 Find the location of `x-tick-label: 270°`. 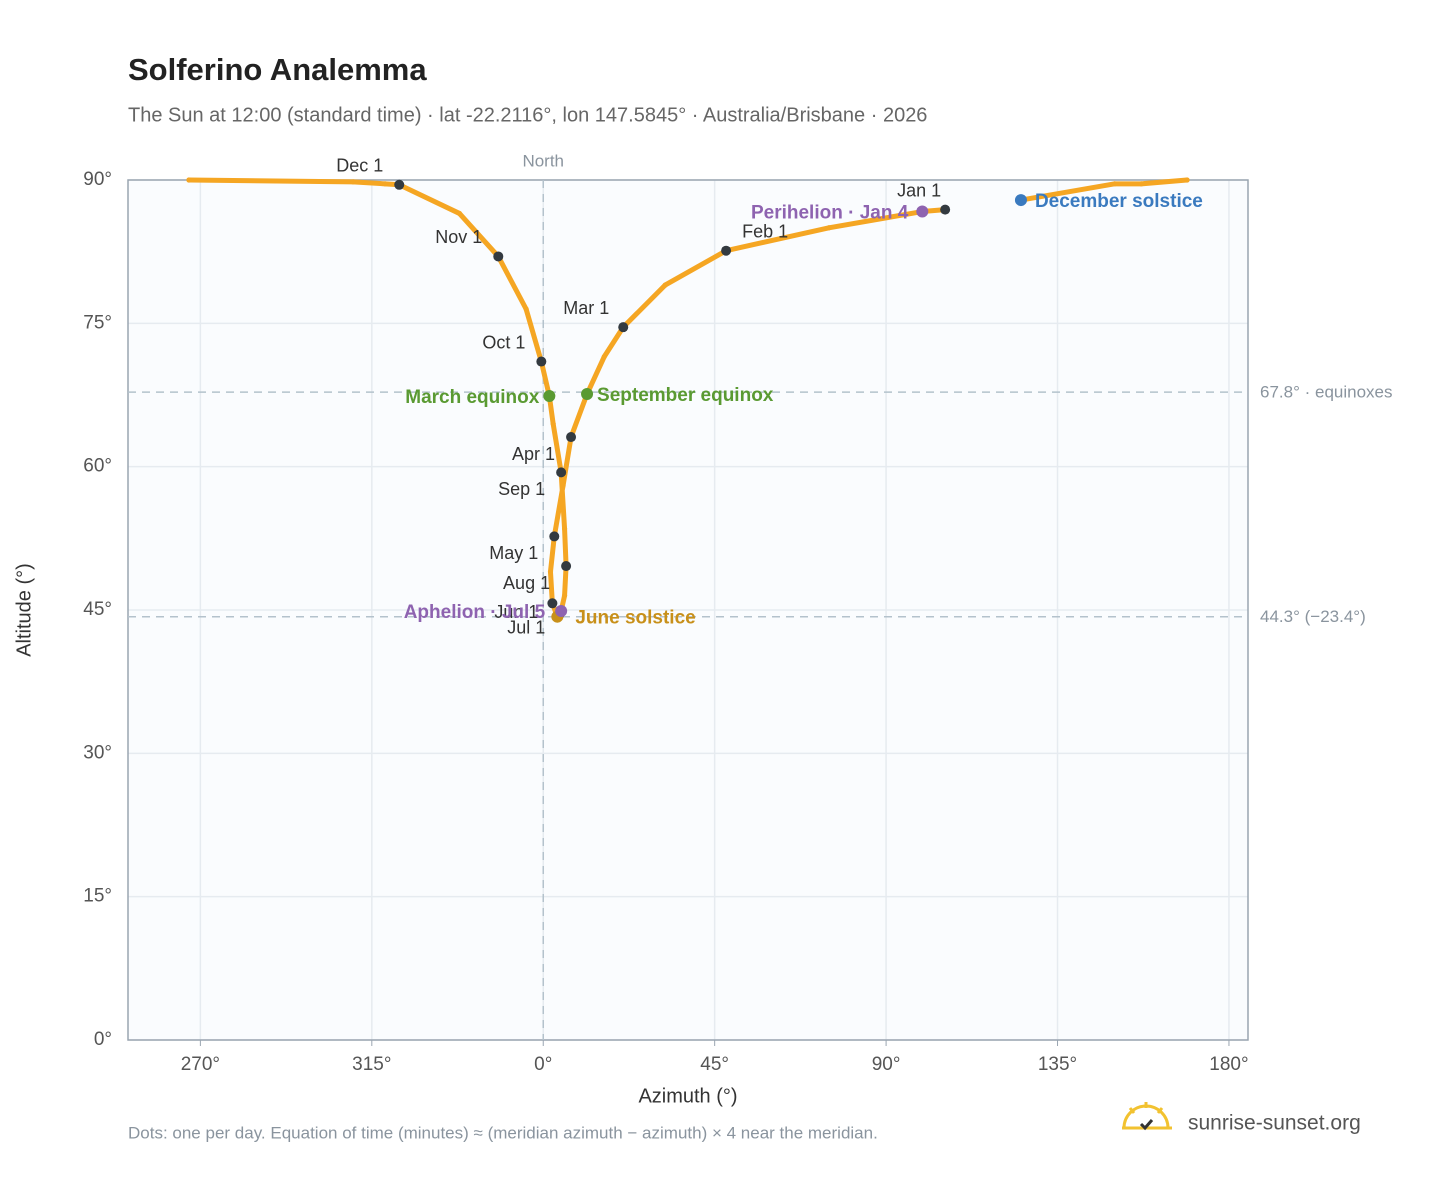

x-tick-label: 270° is located at coordinates (200, 1064).